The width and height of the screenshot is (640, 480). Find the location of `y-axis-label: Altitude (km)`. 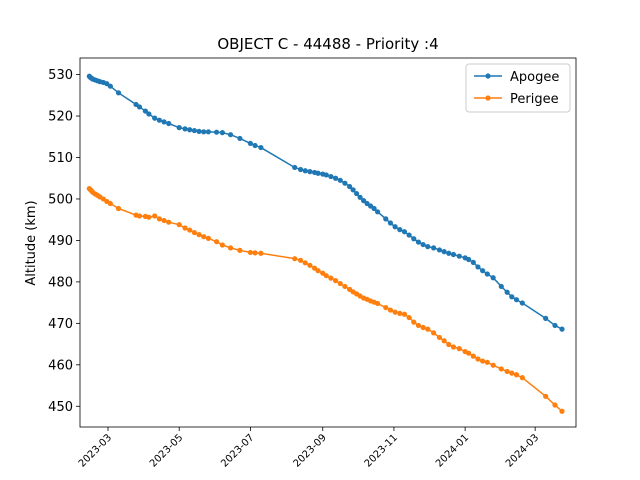

y-axis-label: Altitude (km) is located at coordinates (31, 242).